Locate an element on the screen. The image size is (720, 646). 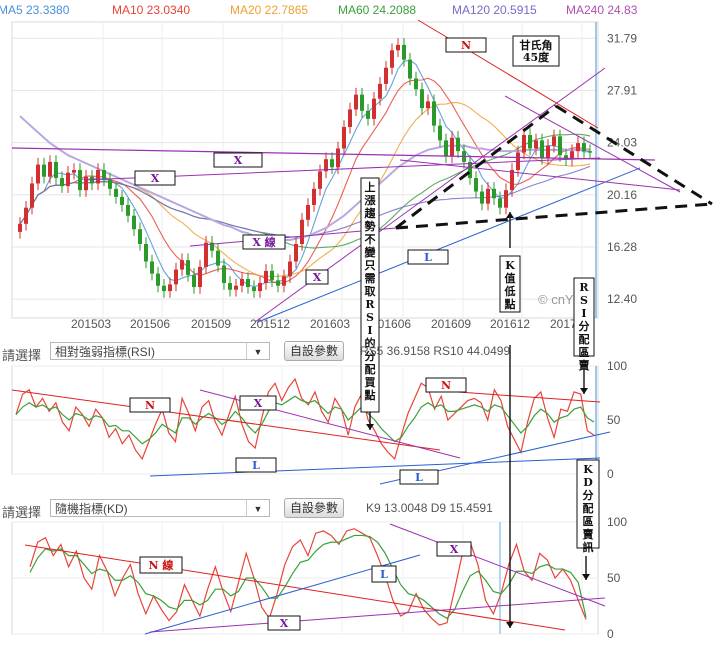
price-x-tick: 201609 is located at coordinates (451, 324).